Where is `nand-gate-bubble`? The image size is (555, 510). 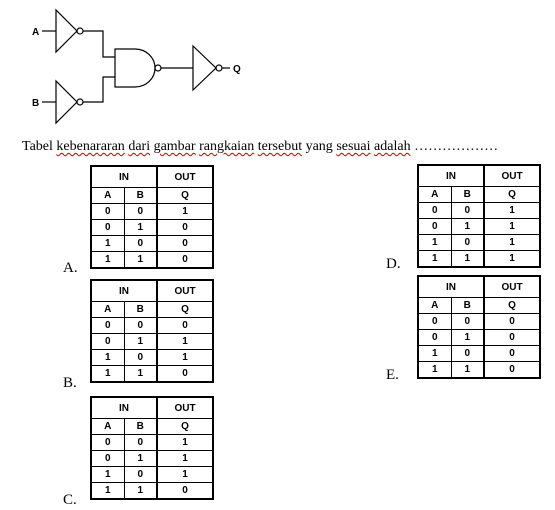
nand-gate-bubble is located at coordinates (158, 68).